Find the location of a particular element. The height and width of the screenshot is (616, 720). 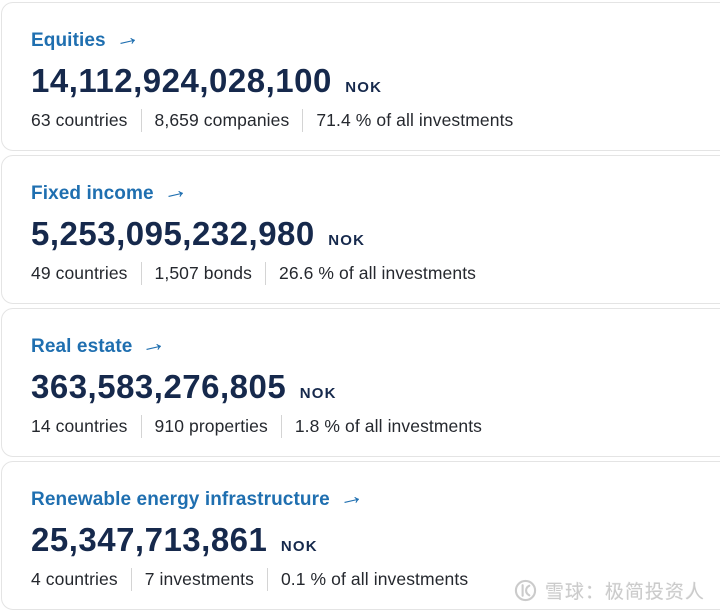

card-title: Equities is located at coordinates (68, 40).